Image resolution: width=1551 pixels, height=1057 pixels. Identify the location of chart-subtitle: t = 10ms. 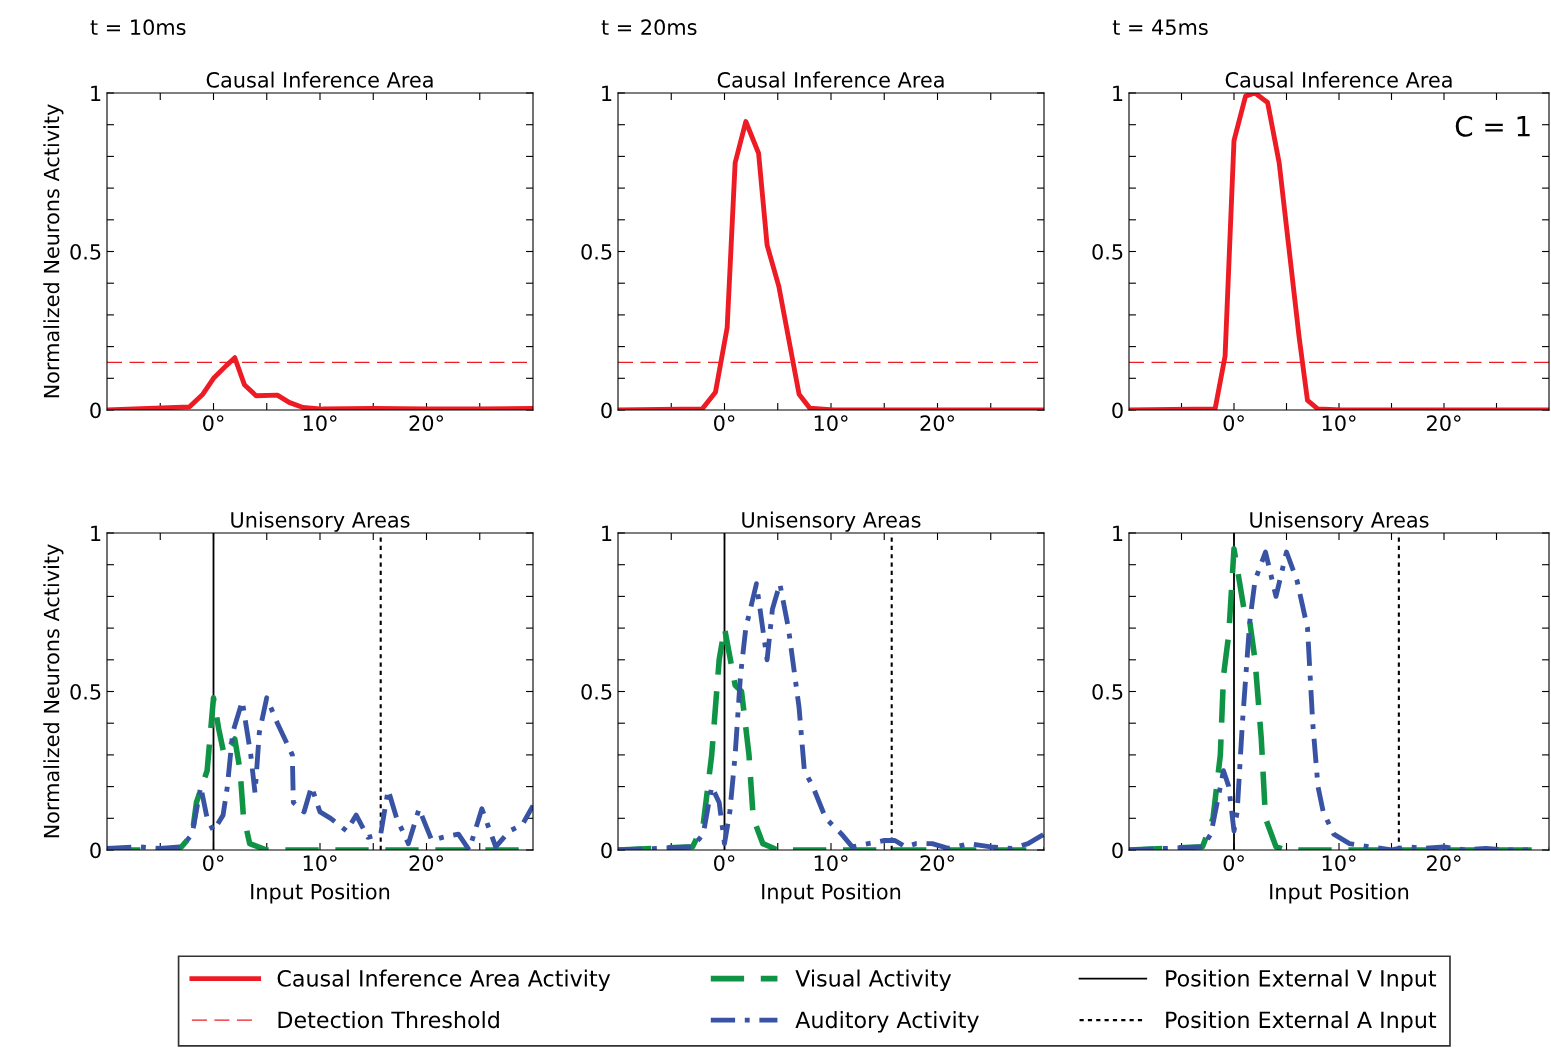
(138, 27).